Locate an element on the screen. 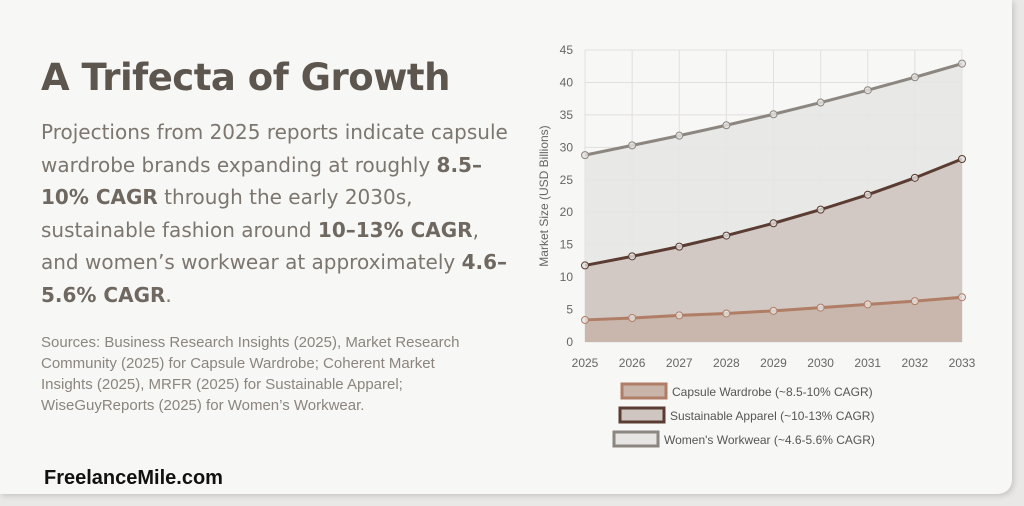 The height and width of the screenshot is (506, 1024). x-tick-label: 2031 is located at coordinates (867, 363).